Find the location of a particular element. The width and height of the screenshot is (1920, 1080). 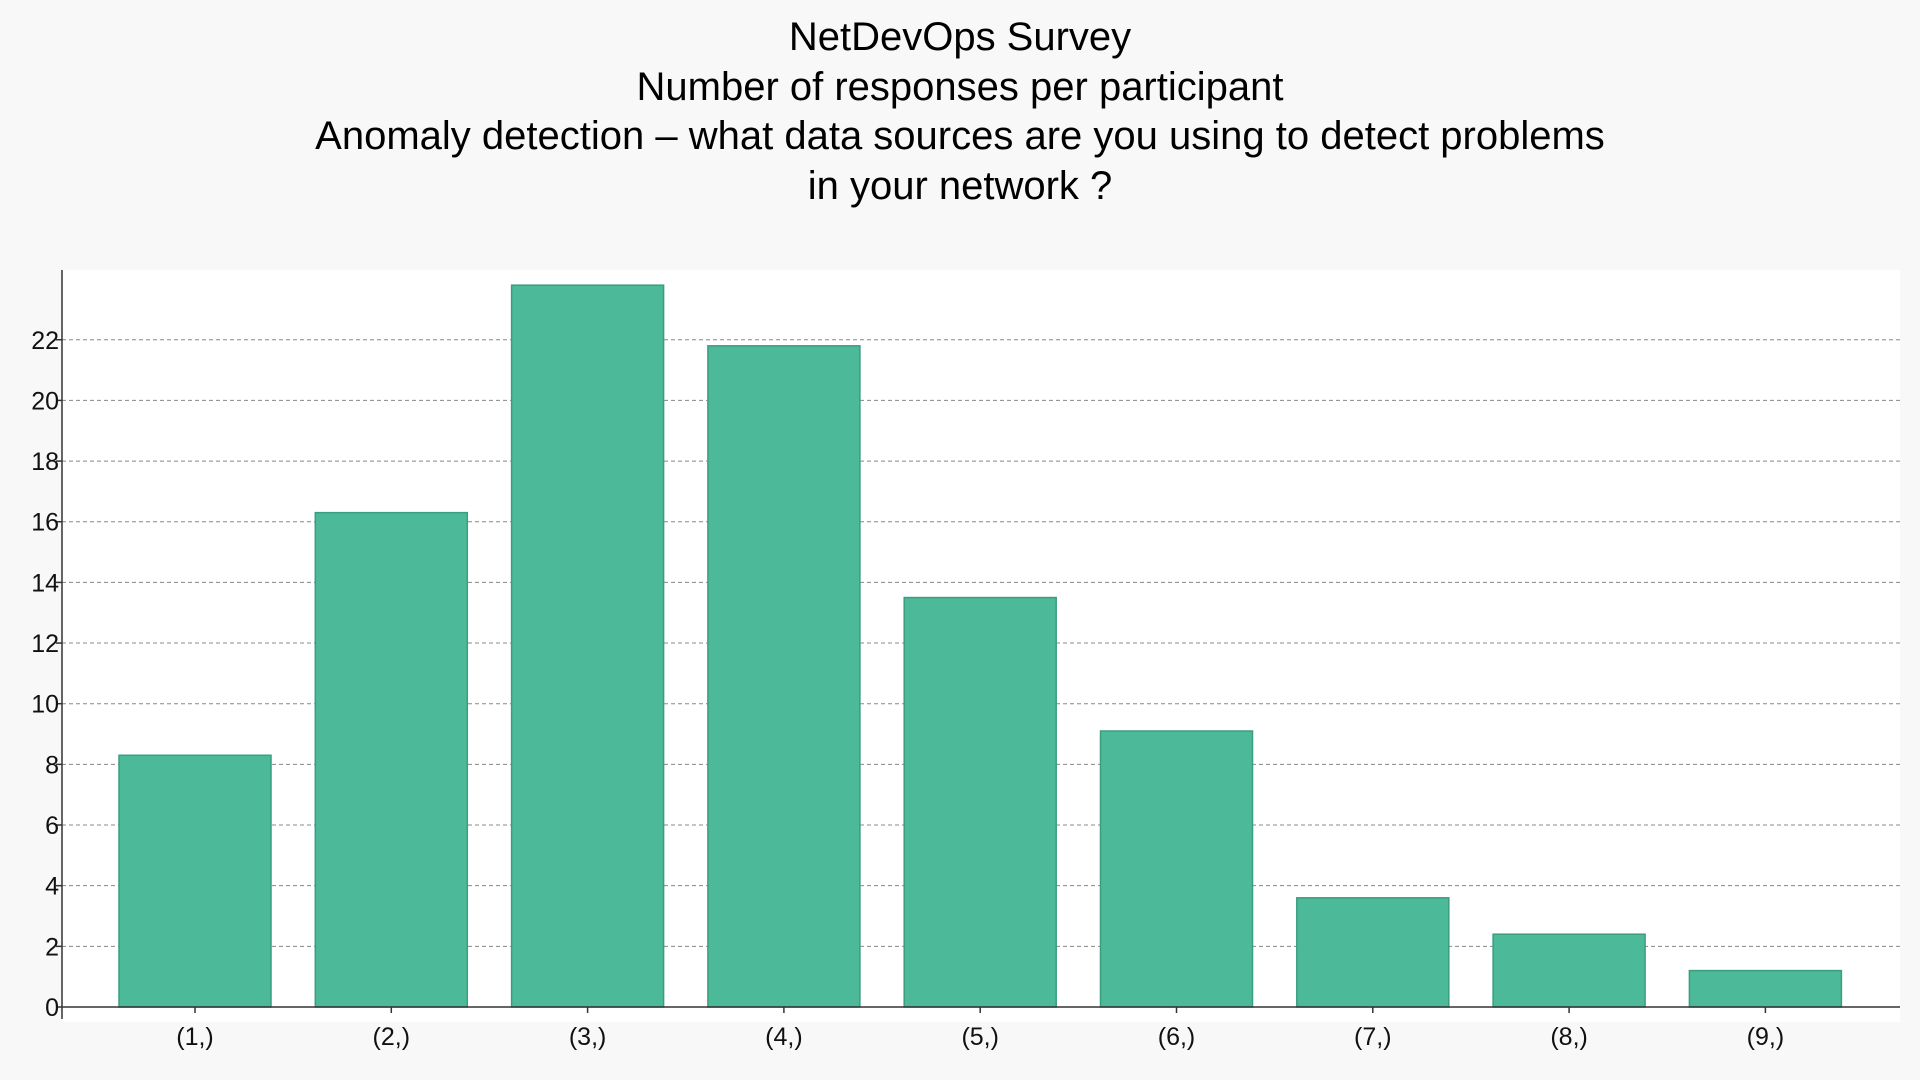

y-tick-label: 4 is located at coordinates (52, 887).